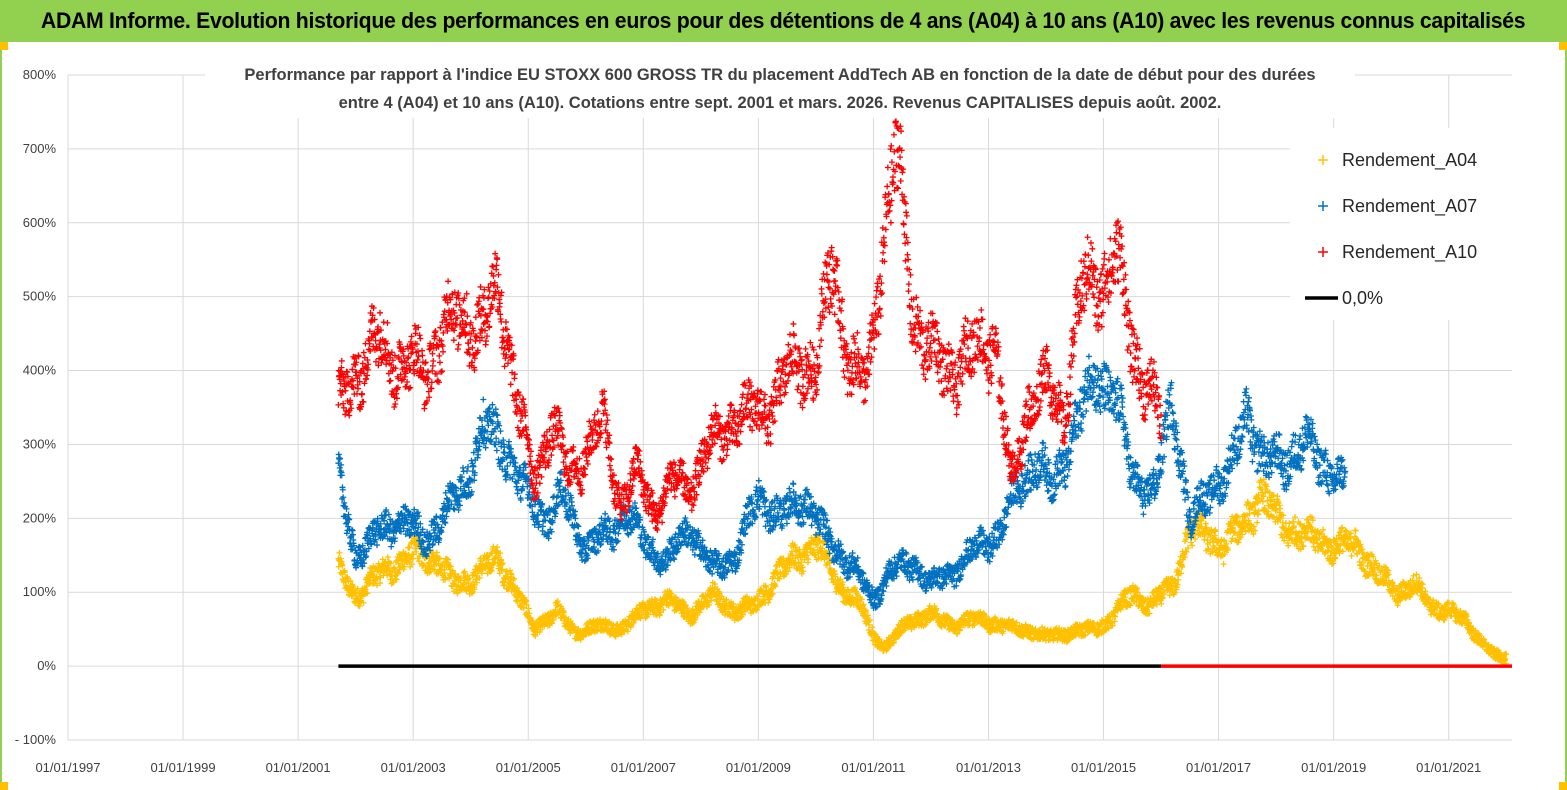  What do you see at coordinates (988, 767) in the screenshot?
I see `x-tick-label: 01/01/2013` at bounding box center [988, 767].